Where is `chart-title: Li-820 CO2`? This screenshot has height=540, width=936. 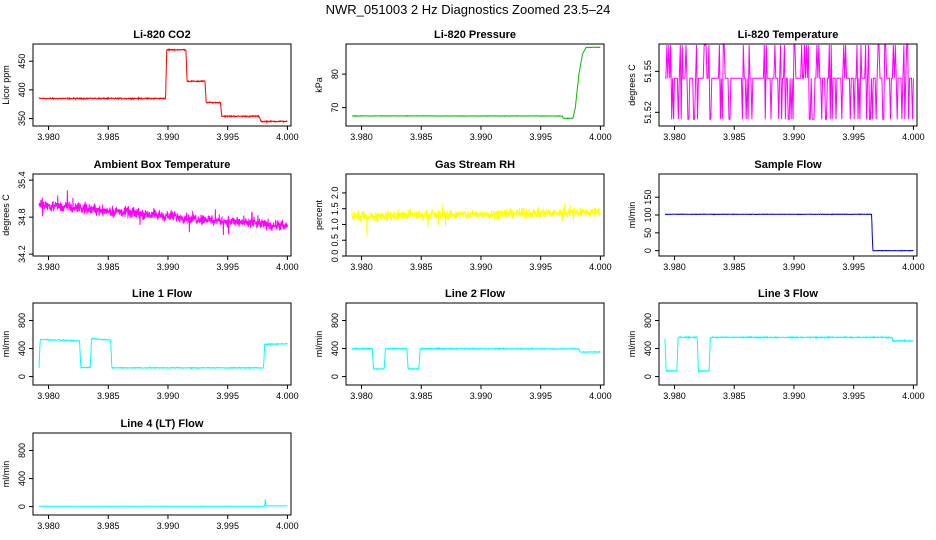 chart-title: Li-820 CO2 is located at coordinates (161, 35).